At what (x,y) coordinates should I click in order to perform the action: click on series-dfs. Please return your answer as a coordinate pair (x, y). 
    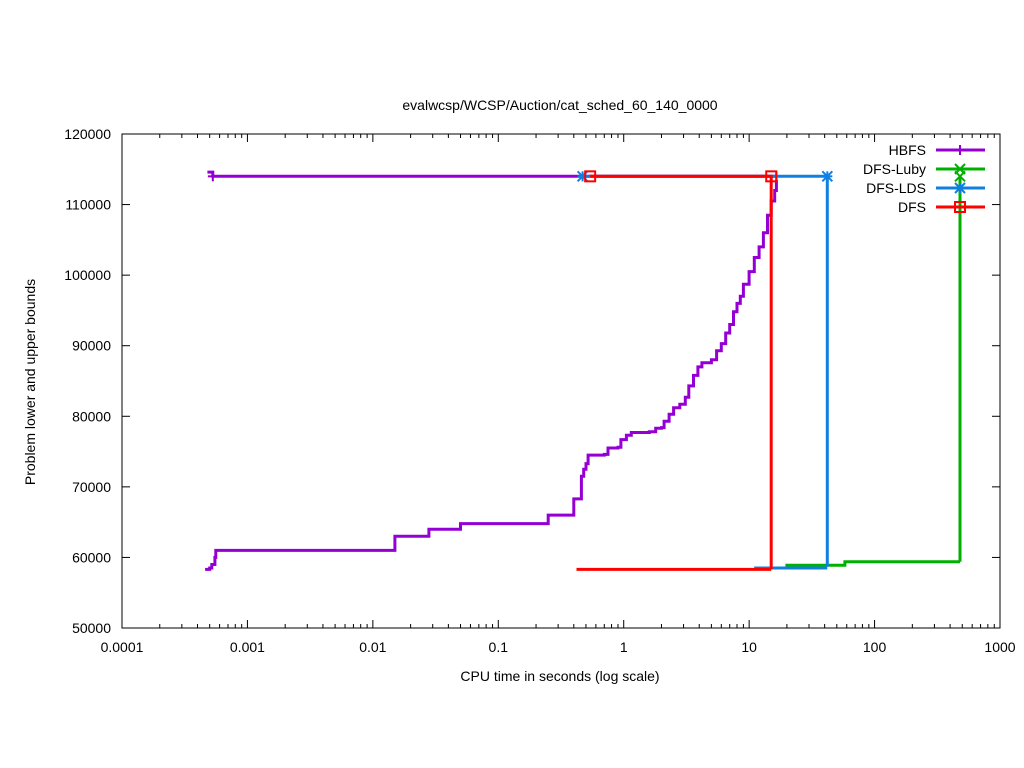
    Looking at the image, I should click on (677, 370).